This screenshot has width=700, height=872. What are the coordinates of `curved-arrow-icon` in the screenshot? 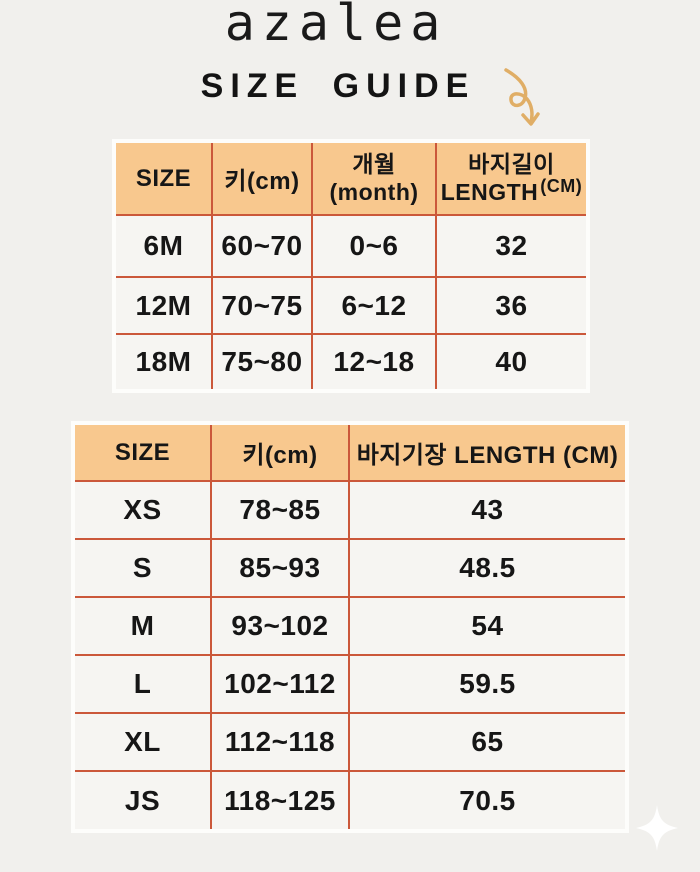 It's located at (522, 97).